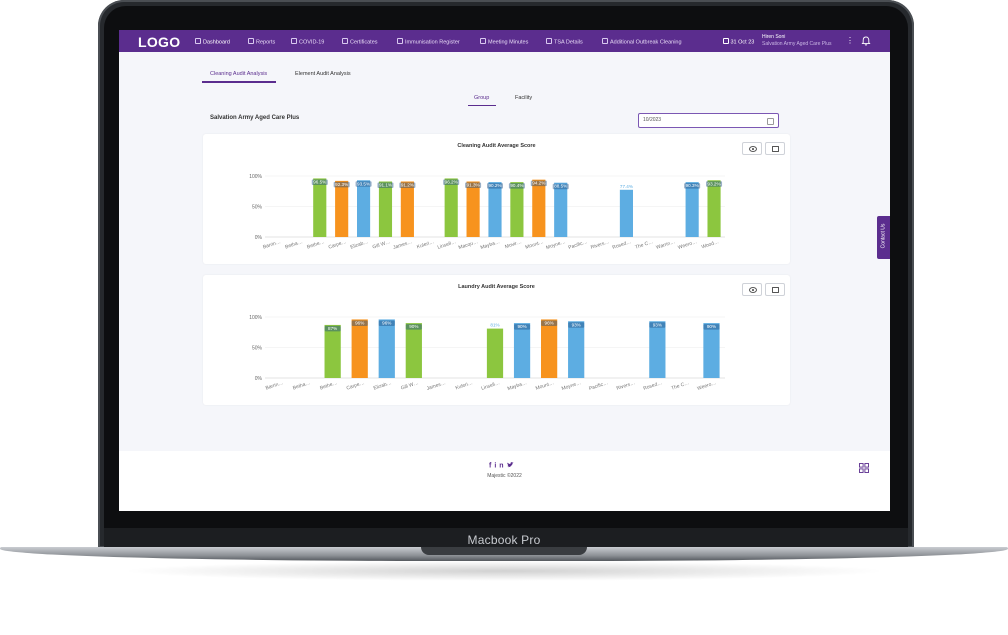 This screenshot has width=1008, height=635. What do you see at coordinates (738, 42) in the screenshot?
I see `current-date: 31 Oct 23` at bounding box center [738, 42].